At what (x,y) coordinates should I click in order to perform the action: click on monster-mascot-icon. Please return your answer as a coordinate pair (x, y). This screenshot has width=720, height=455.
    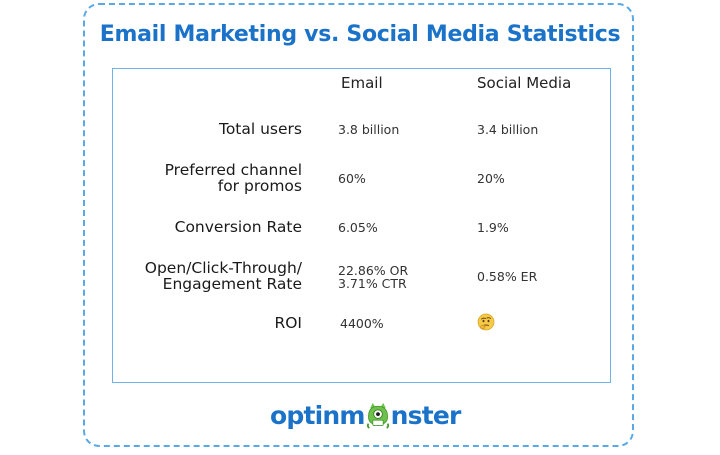
    Looking at the image, I should click on (377, 415).